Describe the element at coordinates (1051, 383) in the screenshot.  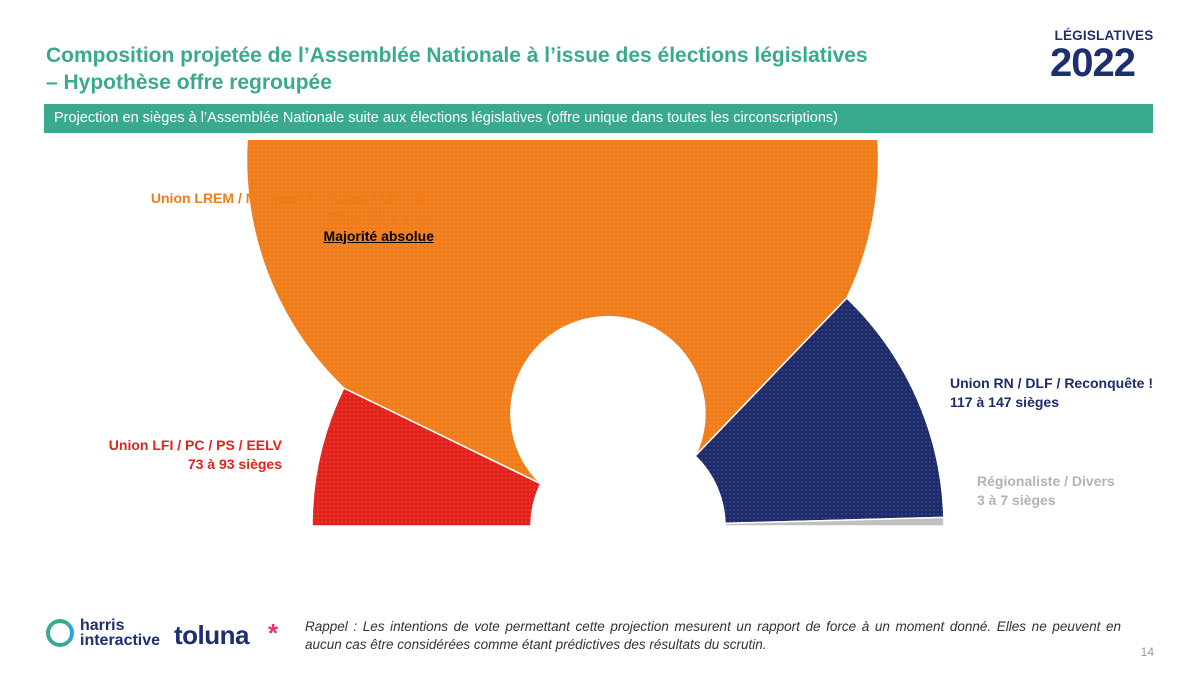
I see `label-rn-name: Union RN / DLF / Reconquête !` at that location.